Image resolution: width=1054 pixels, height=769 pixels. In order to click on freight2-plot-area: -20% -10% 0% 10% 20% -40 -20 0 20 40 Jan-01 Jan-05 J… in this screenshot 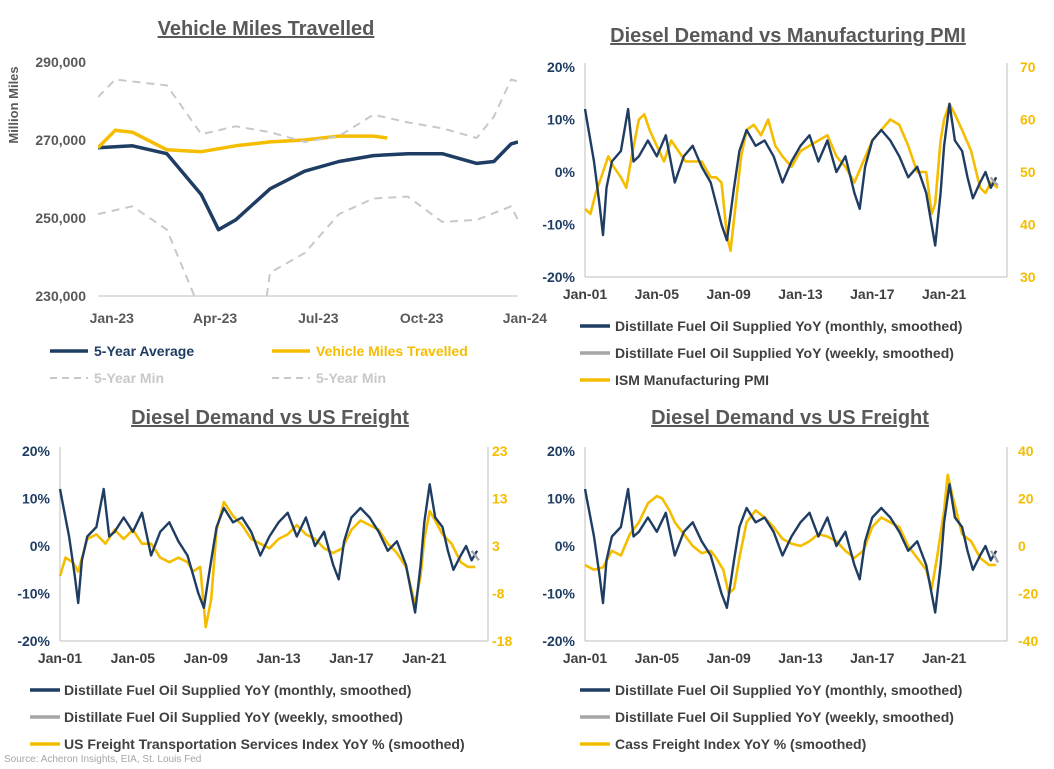, I will do `click(790, 554)`.